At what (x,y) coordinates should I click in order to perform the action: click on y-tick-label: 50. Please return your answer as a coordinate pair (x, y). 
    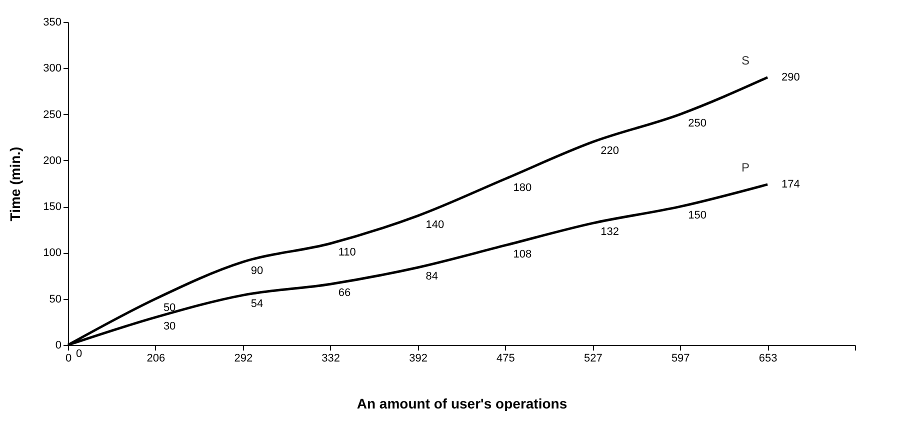
    Looking at the image, I should click on (55, 299).